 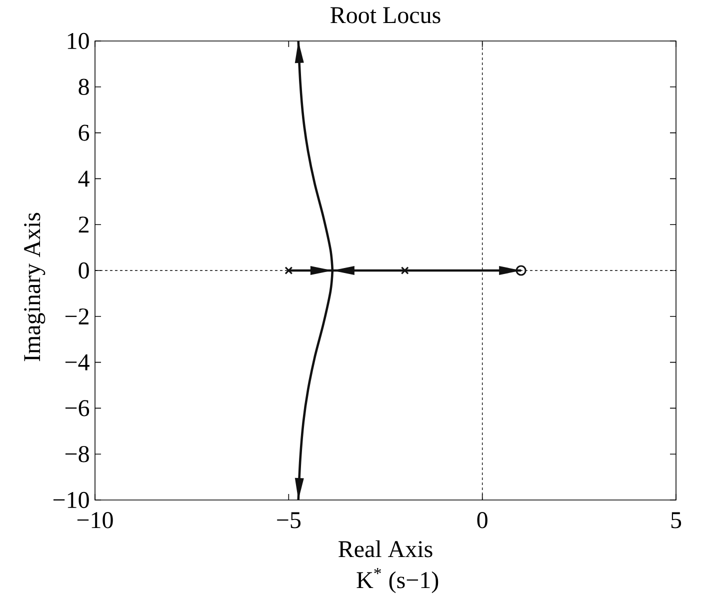 What do you see at coordinates (76, 316) in the screenshot?
I see `y-tick-label: −2` at bounding box center [76, 316].